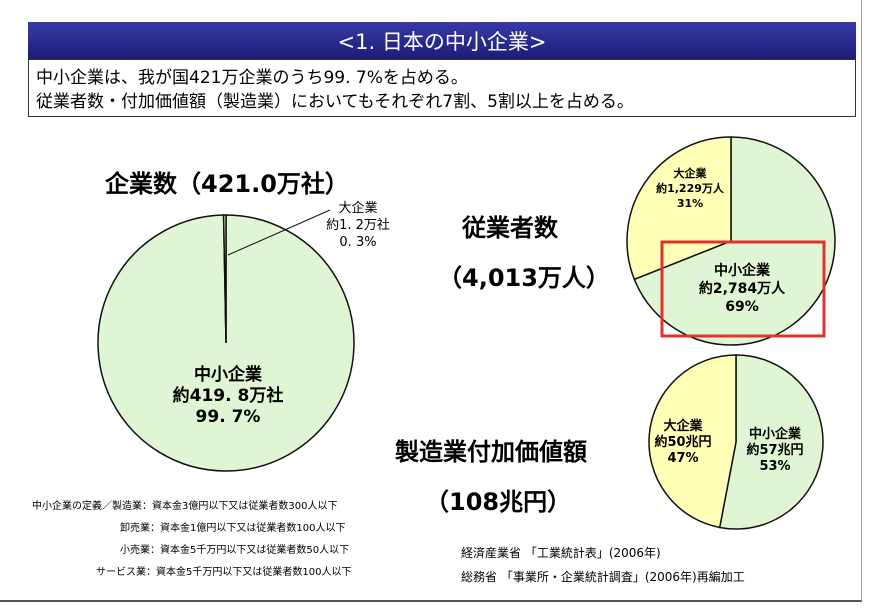 The image size is (892, 614). What do you see at coordinates (603, 577) in the screenshot?
I see `source-line-2: 総務省 「事業所・企業統計調査」(2006年)再編加工` at bounding box center [603, 577].